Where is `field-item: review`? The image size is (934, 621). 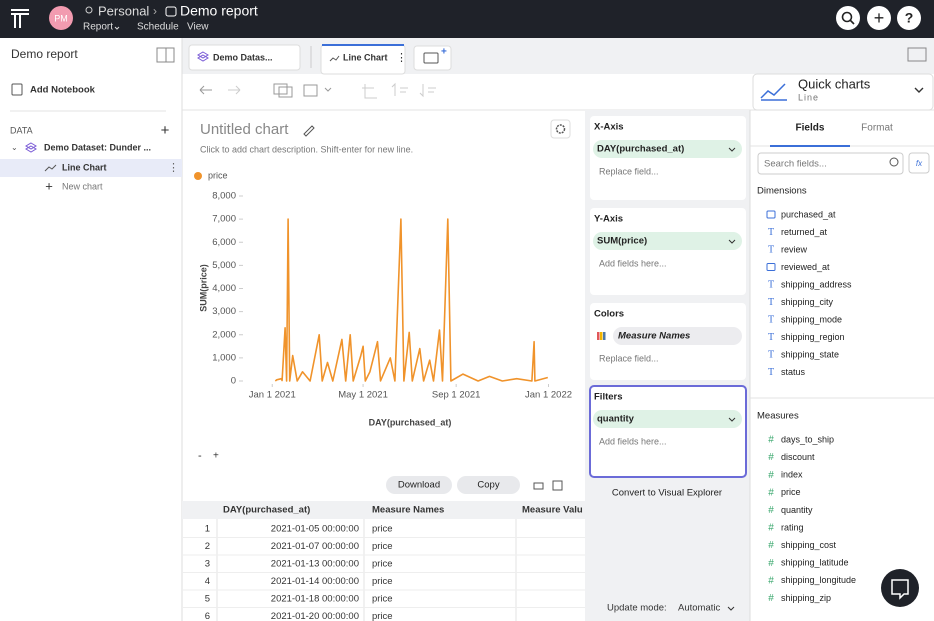
field-item: review is located at coordinates (794, 249).